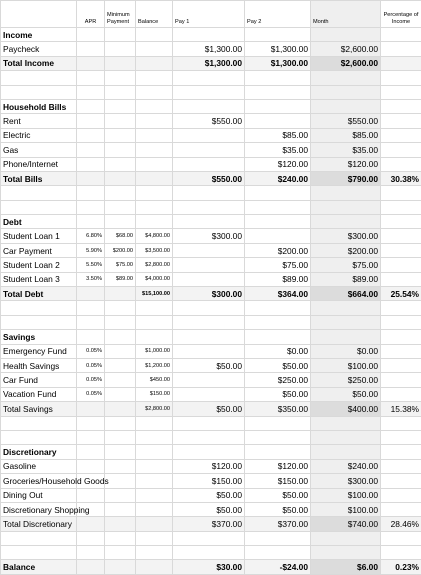 The width and height of the screenshot is (421, 575). I want to click on cell-pay2: $240.00, so click(278, 178).